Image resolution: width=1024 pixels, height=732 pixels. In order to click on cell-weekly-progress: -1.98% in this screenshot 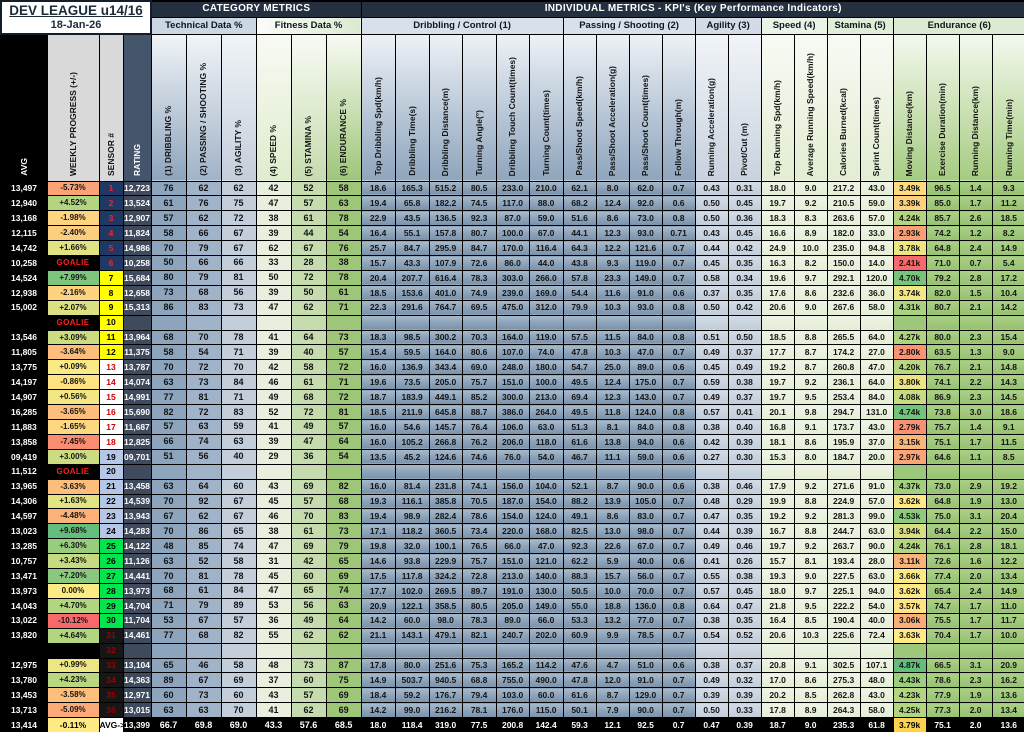, I will do `click(73, 218)`.